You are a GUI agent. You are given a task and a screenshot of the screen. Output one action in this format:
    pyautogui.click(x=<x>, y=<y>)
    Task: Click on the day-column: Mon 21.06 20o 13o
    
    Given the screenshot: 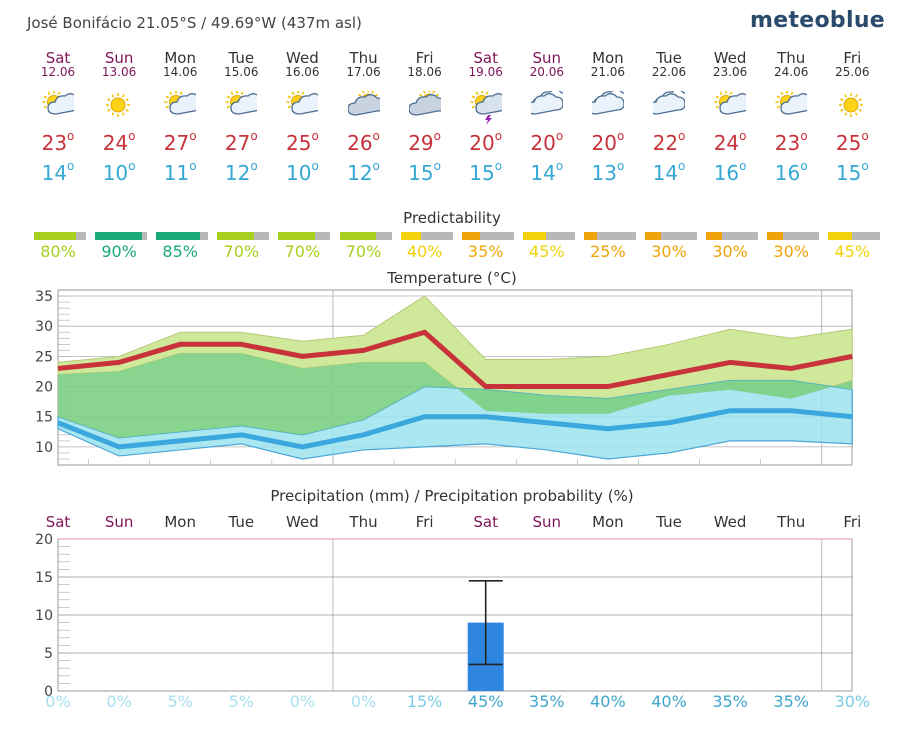 What is the action you would take?
    pyautogui.click(x=608, y=117)
    